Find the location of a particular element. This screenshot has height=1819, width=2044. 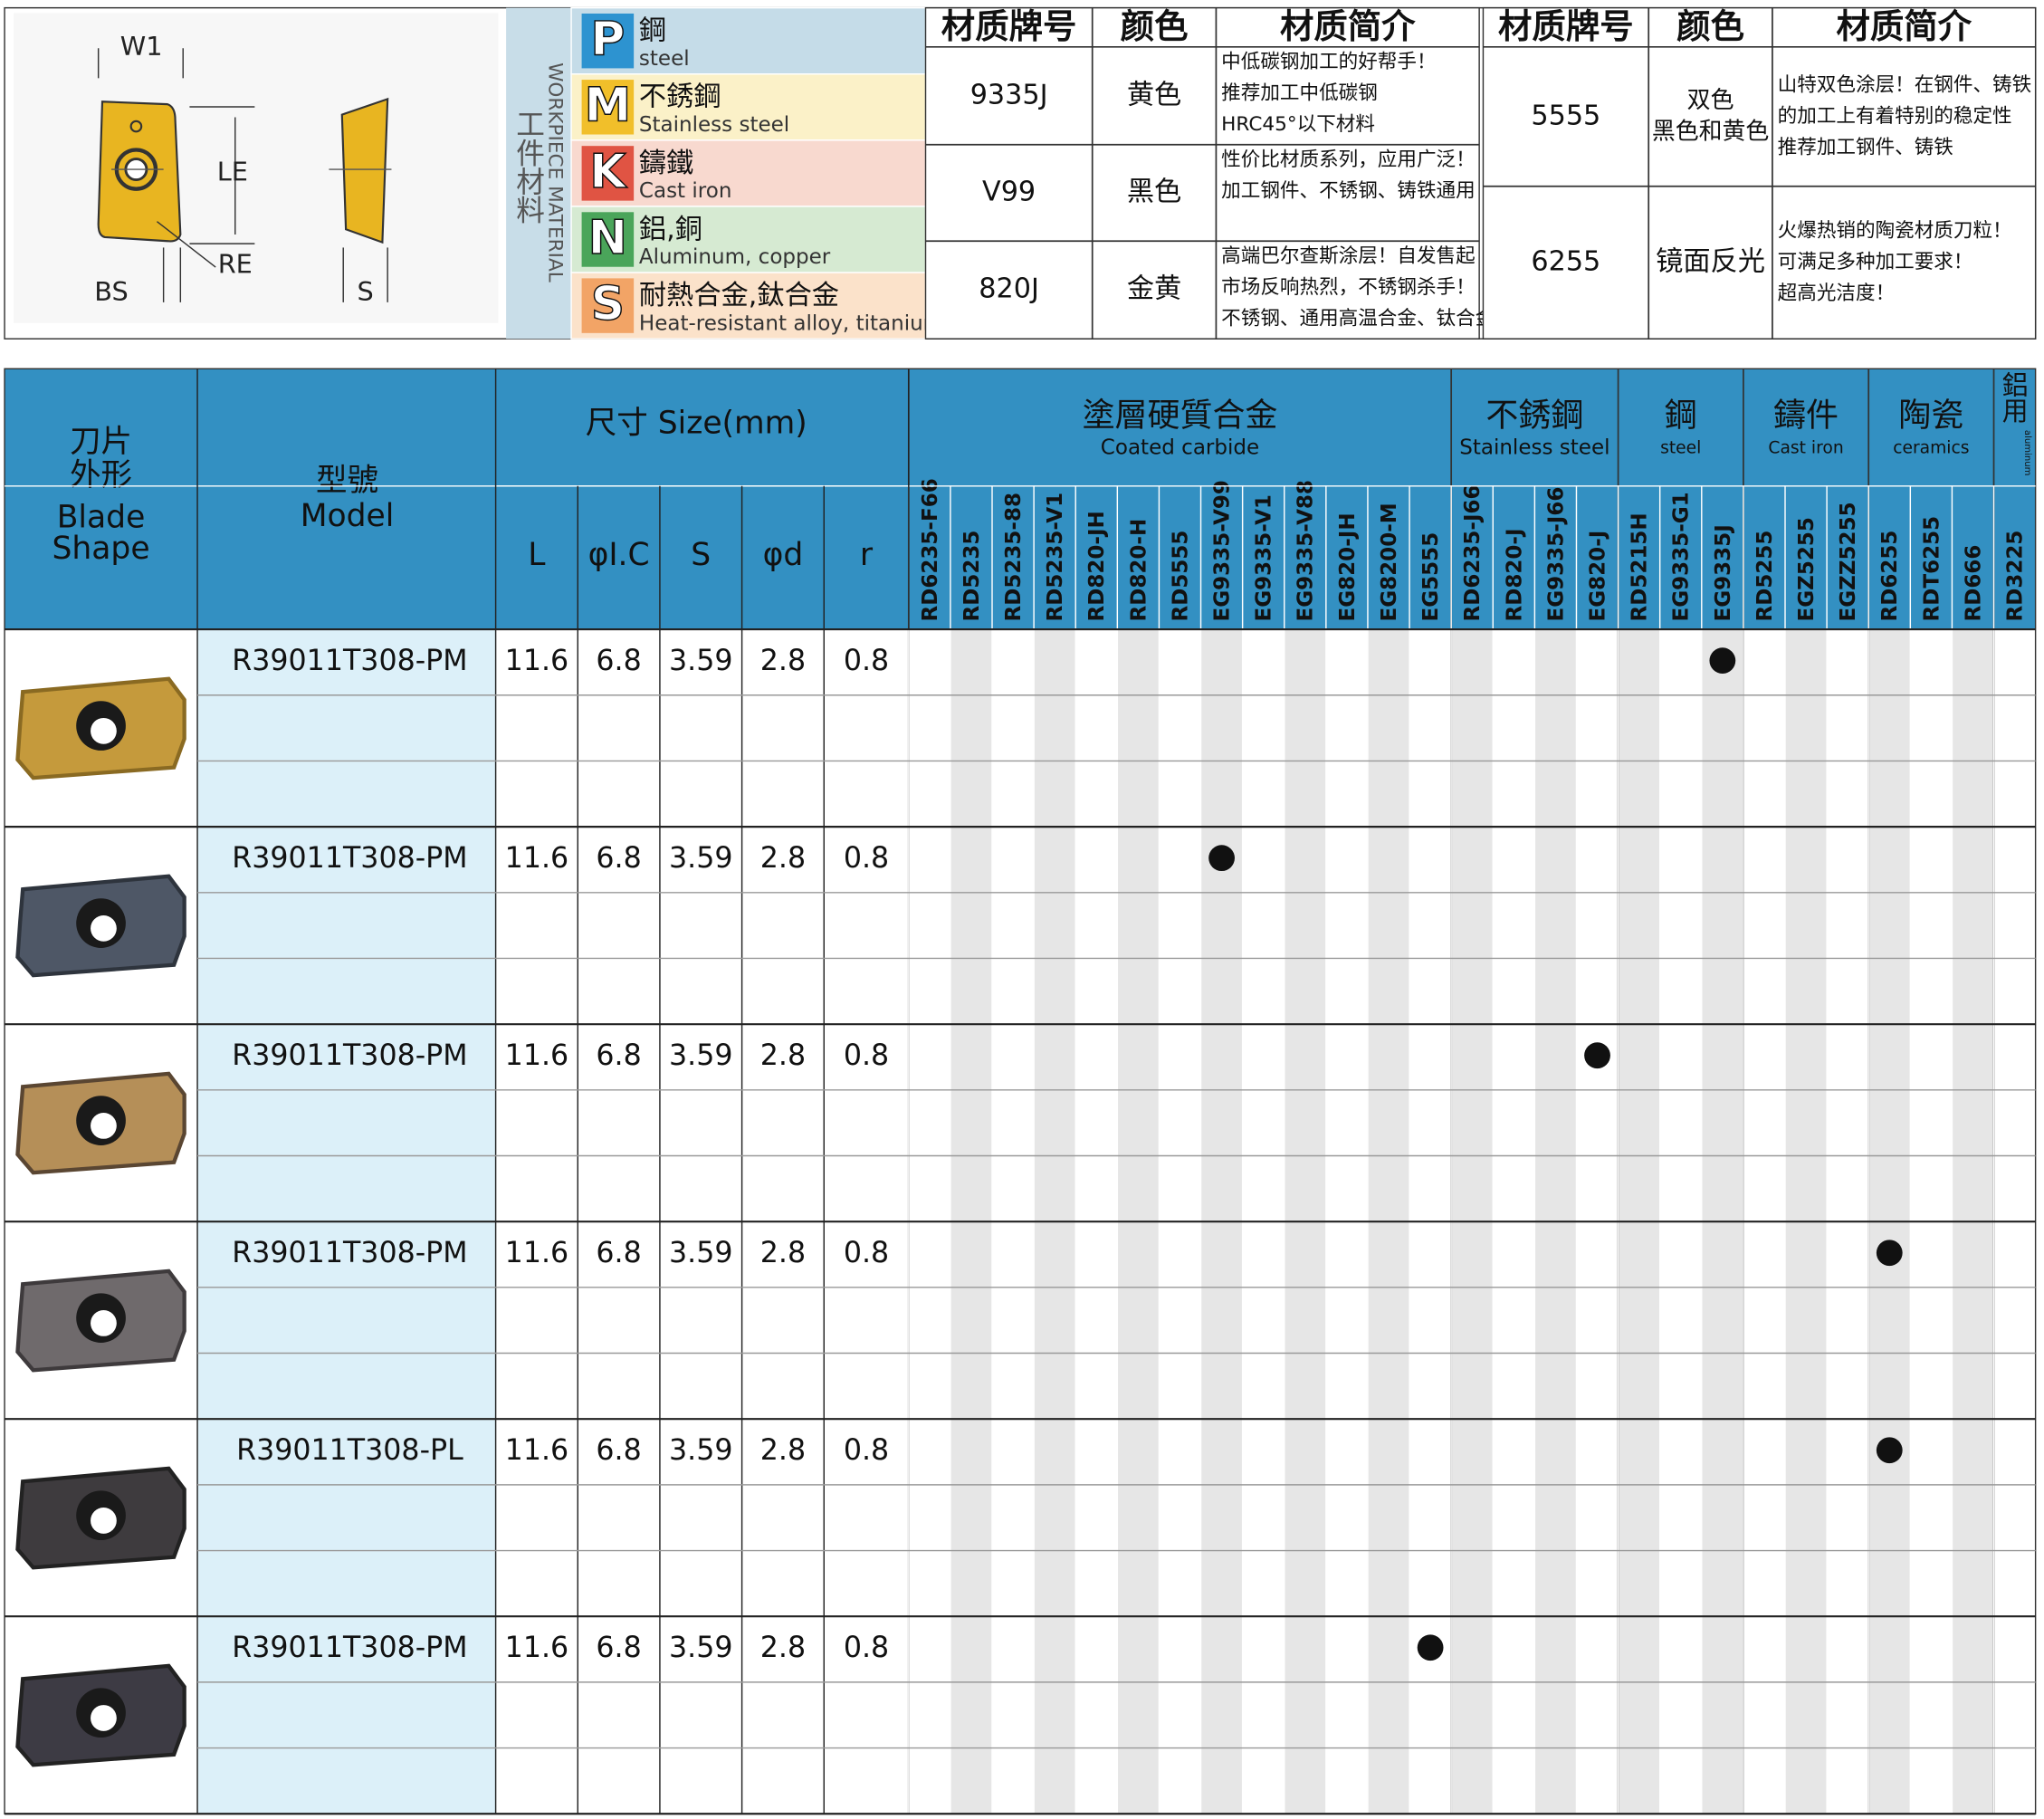

material-side is located at coordinates (539, 173).